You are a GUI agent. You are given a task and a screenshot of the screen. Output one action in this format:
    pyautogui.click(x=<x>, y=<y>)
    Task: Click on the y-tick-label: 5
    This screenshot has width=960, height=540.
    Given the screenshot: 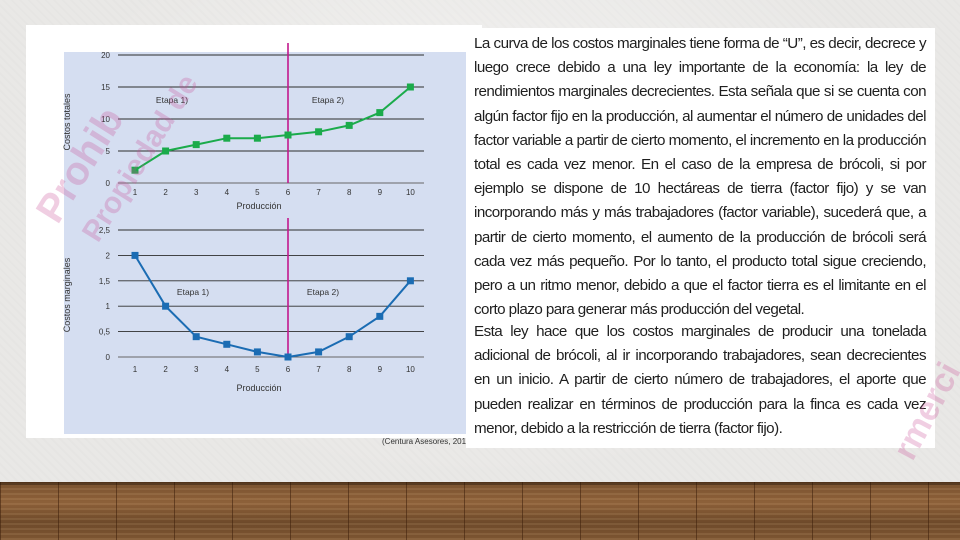 What is the action you would take?
    pyautogui.click(x=108, y=151)
    